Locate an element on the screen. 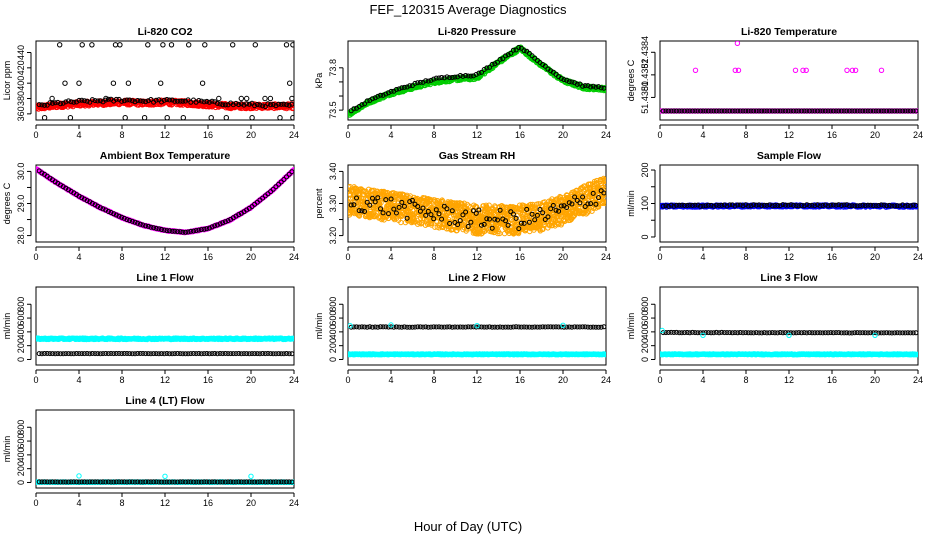 This screenshot has height=540, width=936. x-tick-label: 8 is located at coordinates (121, 135).